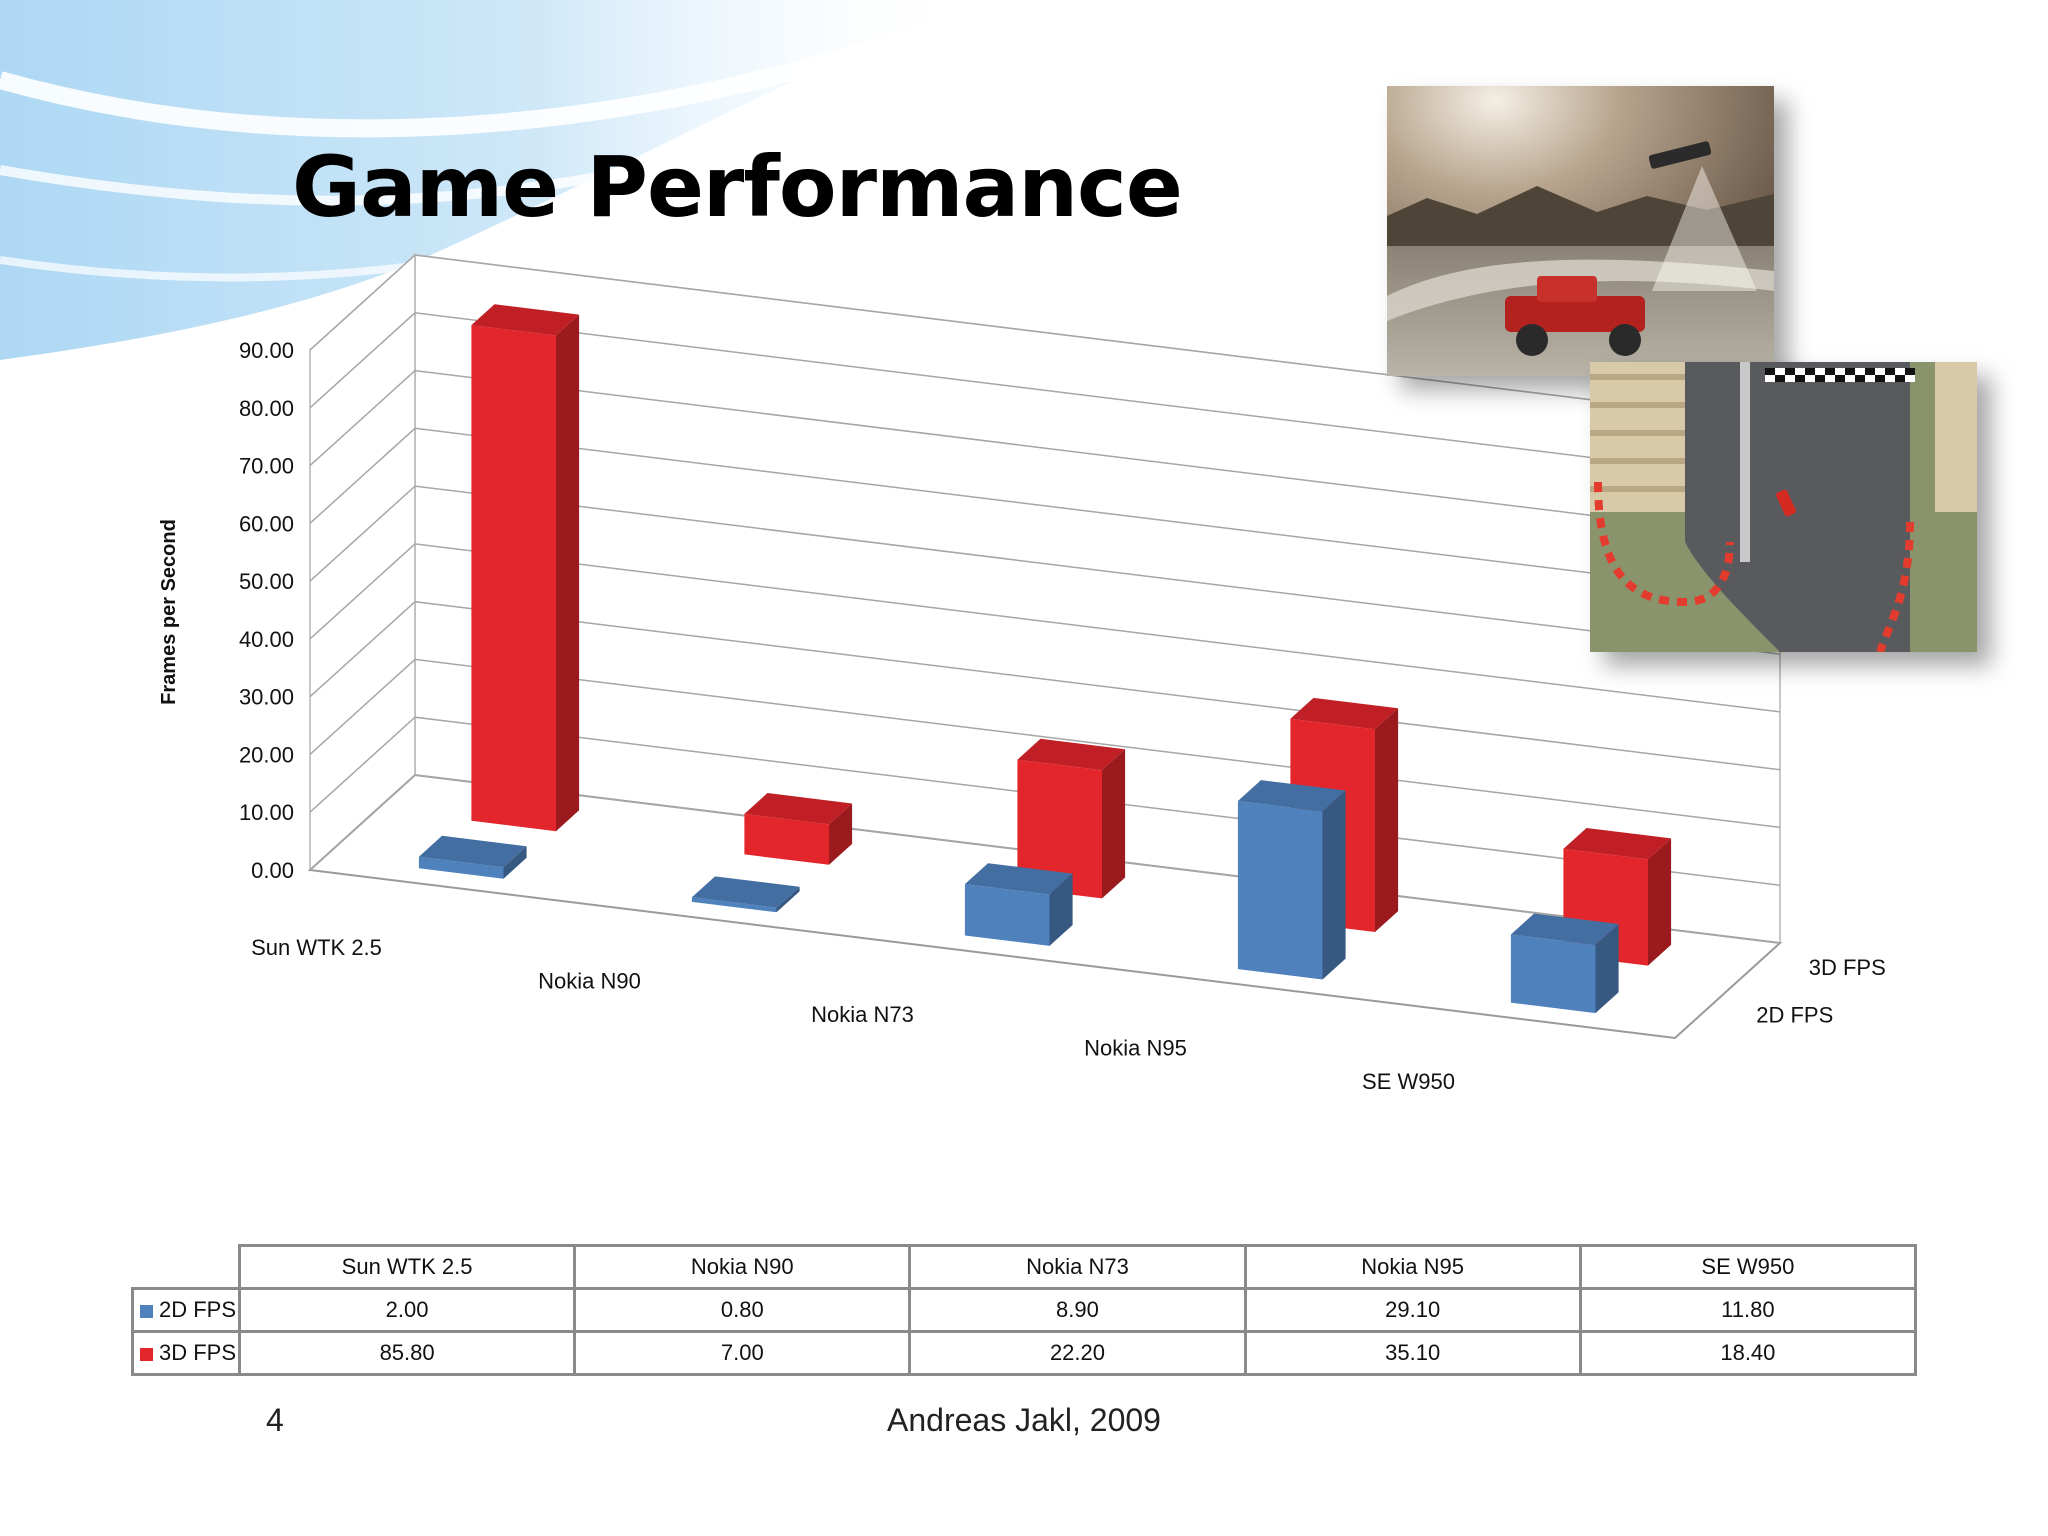  I want to click on table-cell: 11.80, so click(1748, 1310).